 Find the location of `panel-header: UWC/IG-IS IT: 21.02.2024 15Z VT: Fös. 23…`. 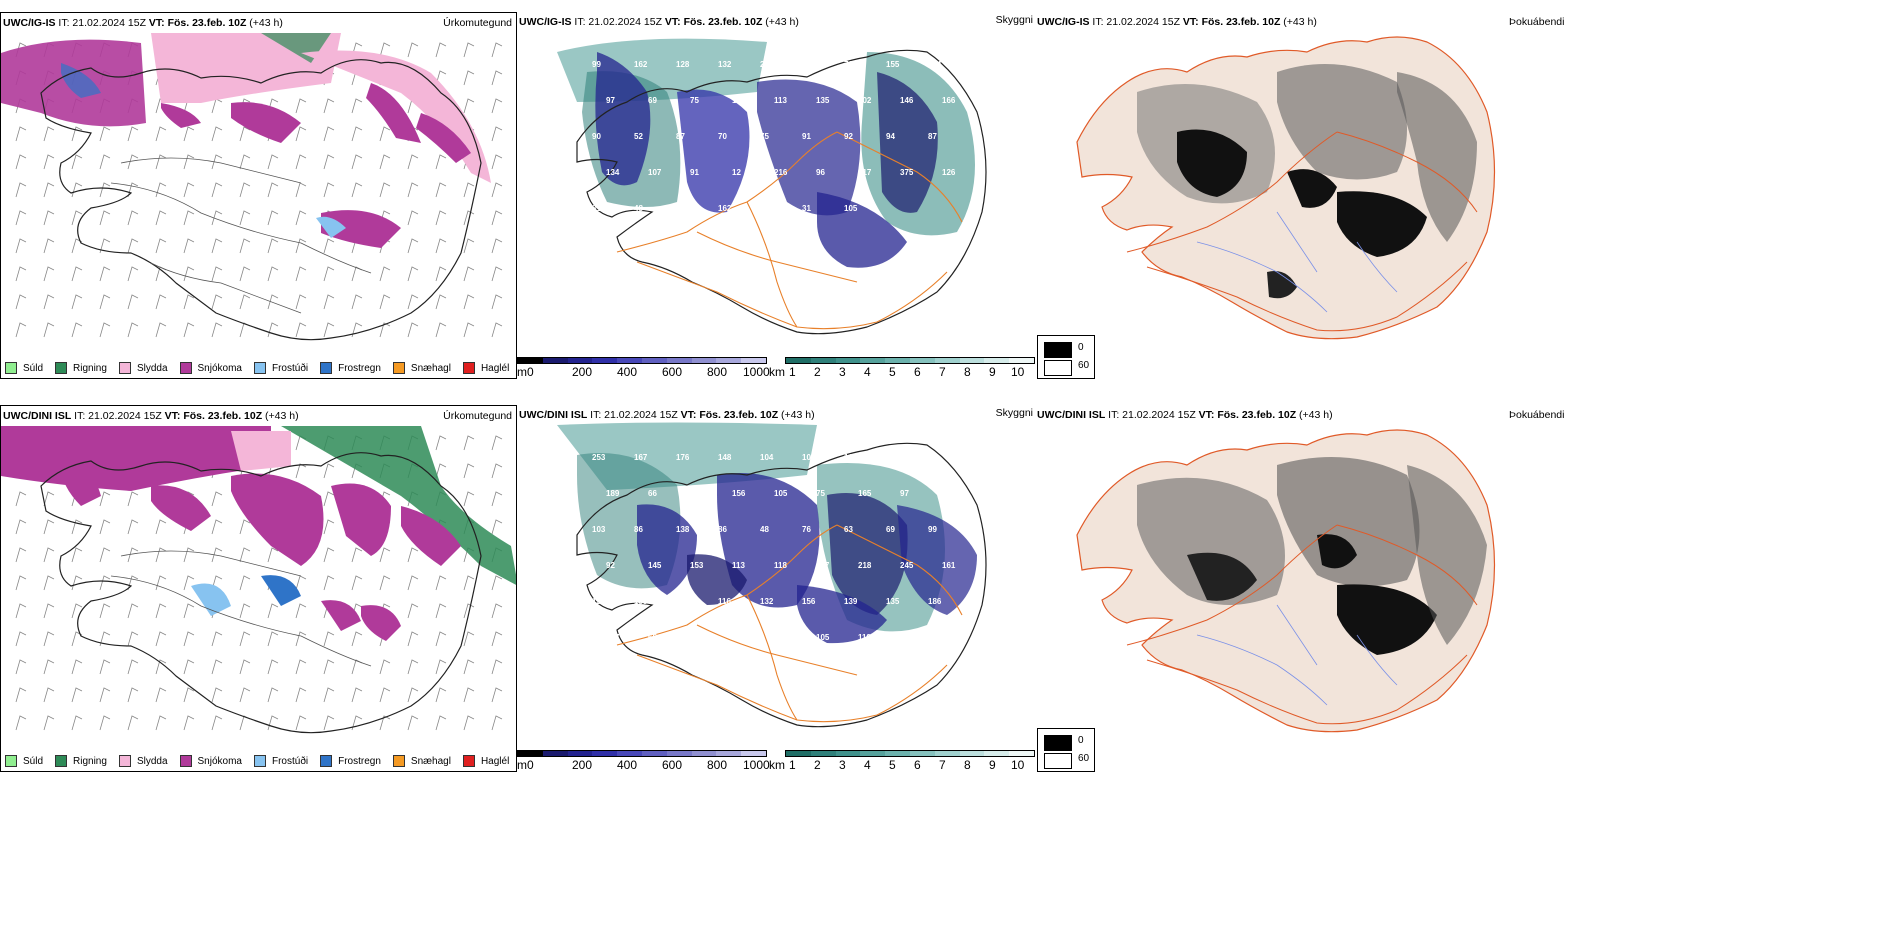

panel-header: UWC/IG-IS IT: 21.02.2024 15Z VT: Fös. 23… is located at coordinates (659, 22).